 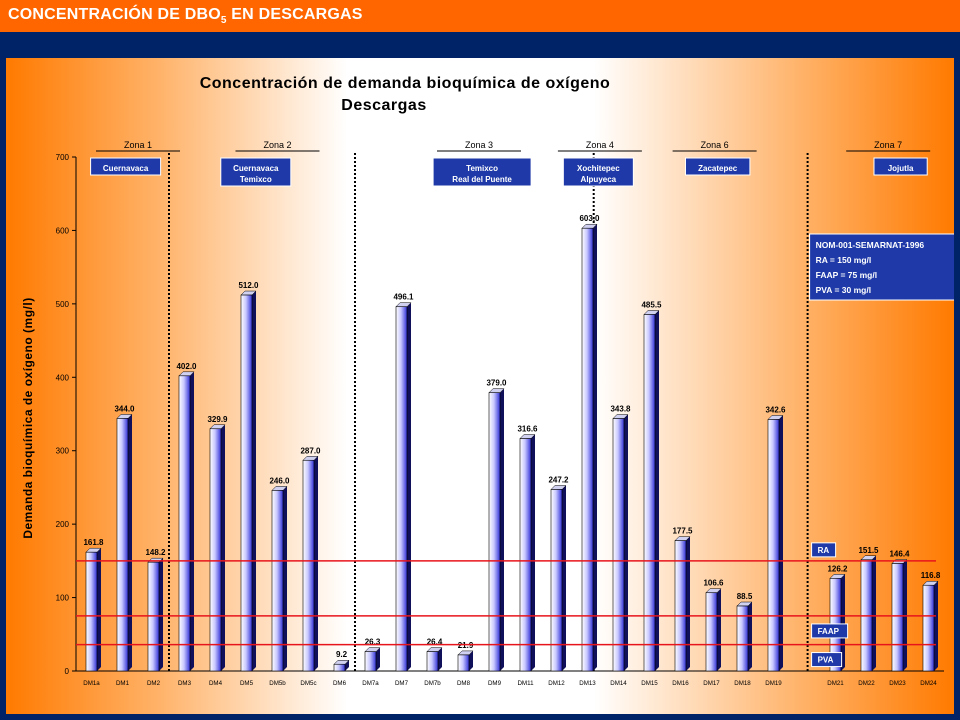 I want to click on slide-title-bar: CONCENTRACIÓN DE DBO5 EN DESCARGAS, so click(x=480, y=16).